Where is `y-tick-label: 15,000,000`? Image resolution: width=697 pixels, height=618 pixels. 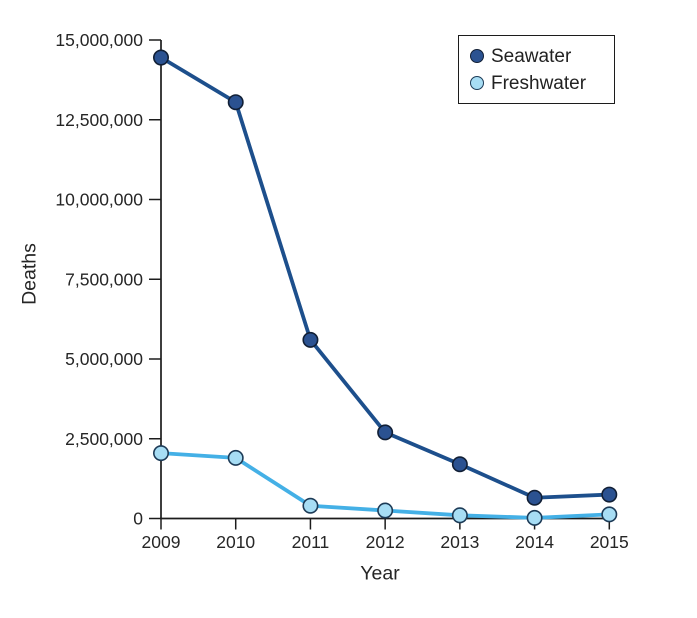 y-tick-label: 15,000,000 is located at coordinates (99, 40).